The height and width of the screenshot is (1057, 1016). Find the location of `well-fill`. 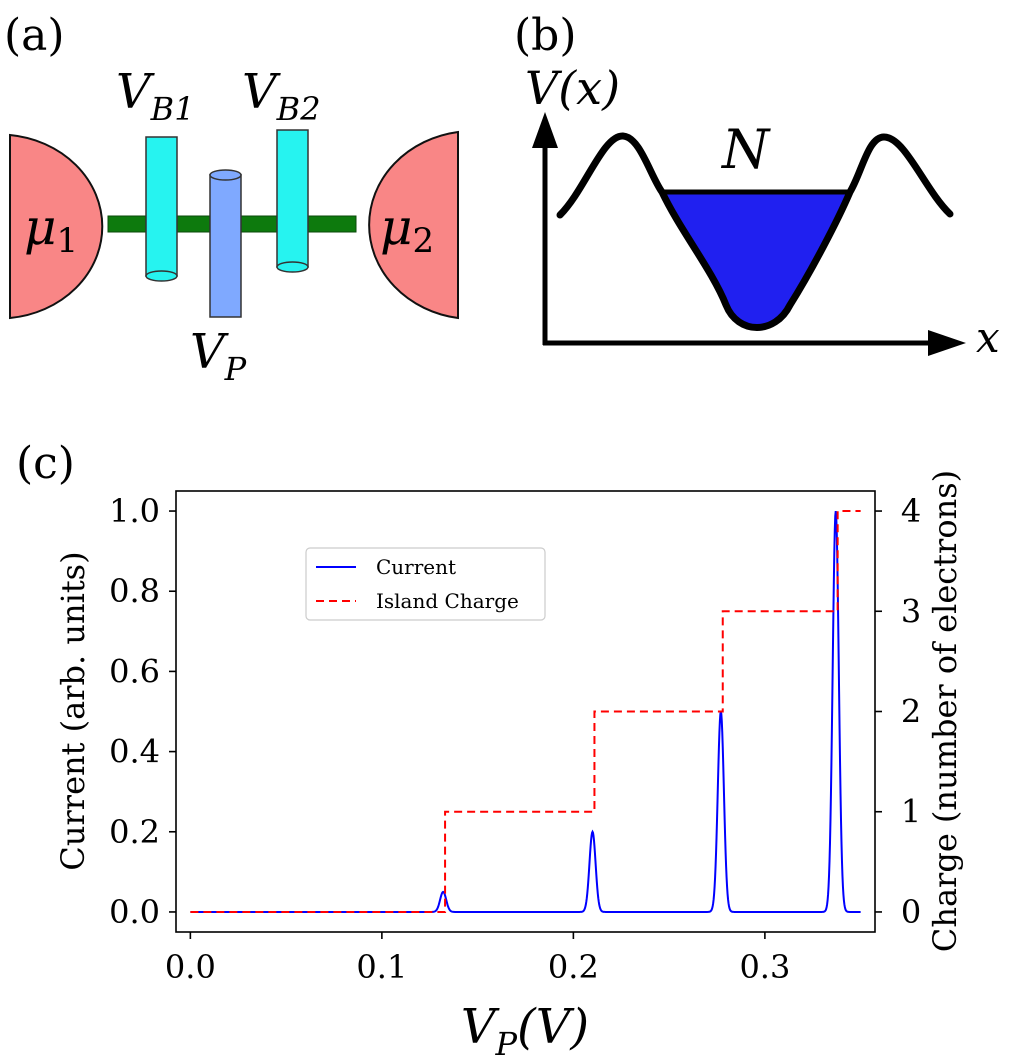

well-fill is located at coordinates (756, 260).